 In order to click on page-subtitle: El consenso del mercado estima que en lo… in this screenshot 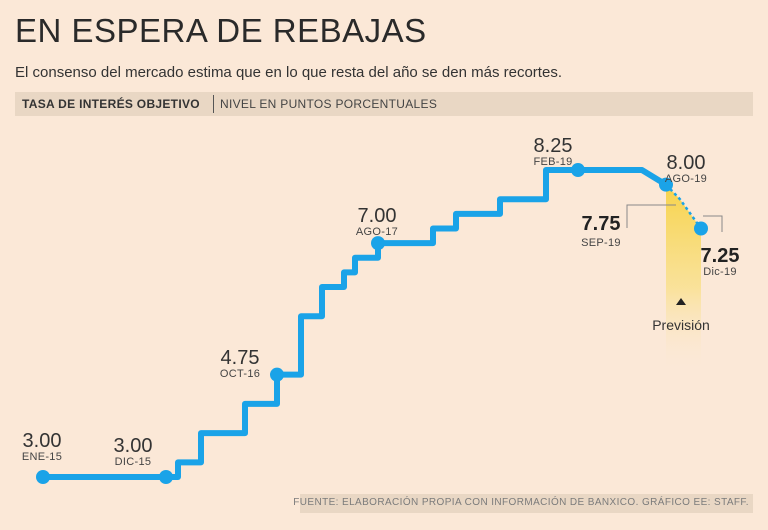, I will do `click(288, 72)`.